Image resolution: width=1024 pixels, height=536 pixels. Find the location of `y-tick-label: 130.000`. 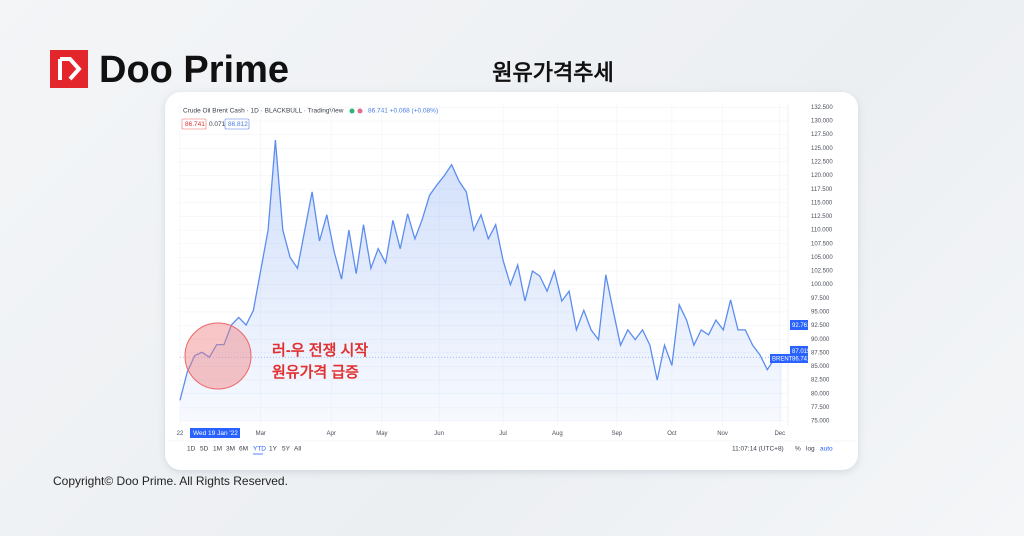

y-tick-label: 130.000 is located at coordinates (822, 122).